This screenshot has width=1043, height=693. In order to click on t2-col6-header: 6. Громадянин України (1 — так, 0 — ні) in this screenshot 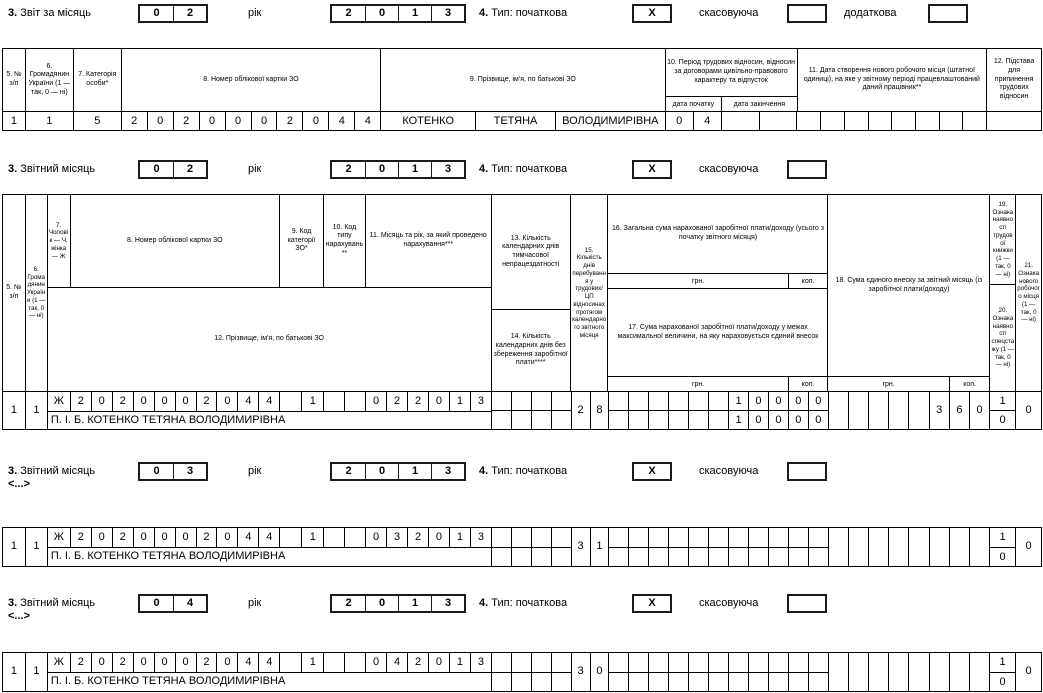, I will do `click(35, 293)`.